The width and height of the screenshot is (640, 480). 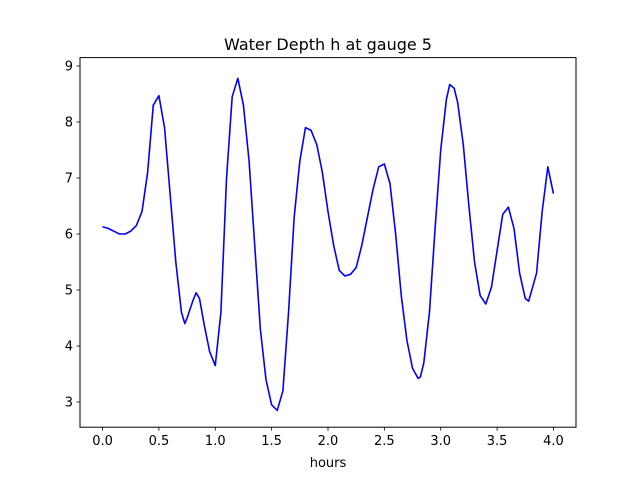 What do you see at coordinates (69, 67) in the screenshot?
I see `y-tick-label: 9` at bounding box center [69, 67].